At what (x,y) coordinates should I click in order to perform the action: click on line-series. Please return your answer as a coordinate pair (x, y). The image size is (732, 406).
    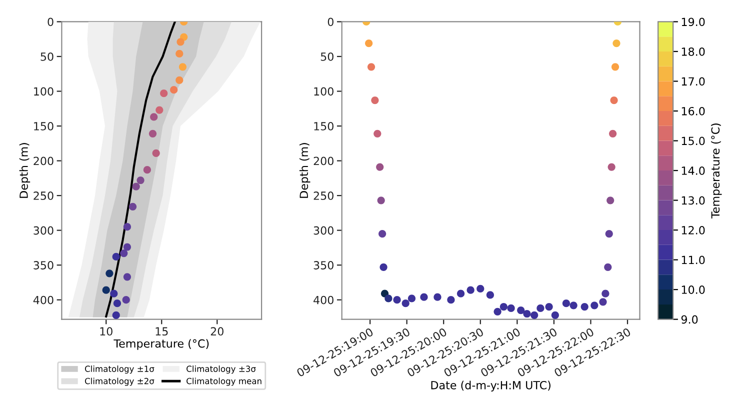
    Looking at the image, I should click on (140, 170).